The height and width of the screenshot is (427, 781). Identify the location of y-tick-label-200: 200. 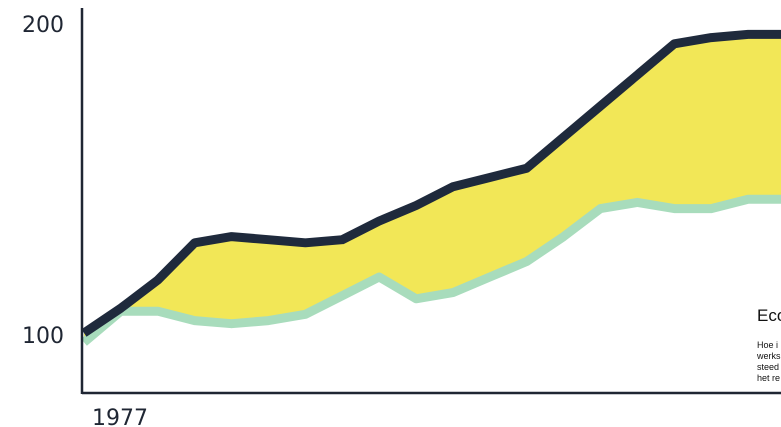
(43, 25).